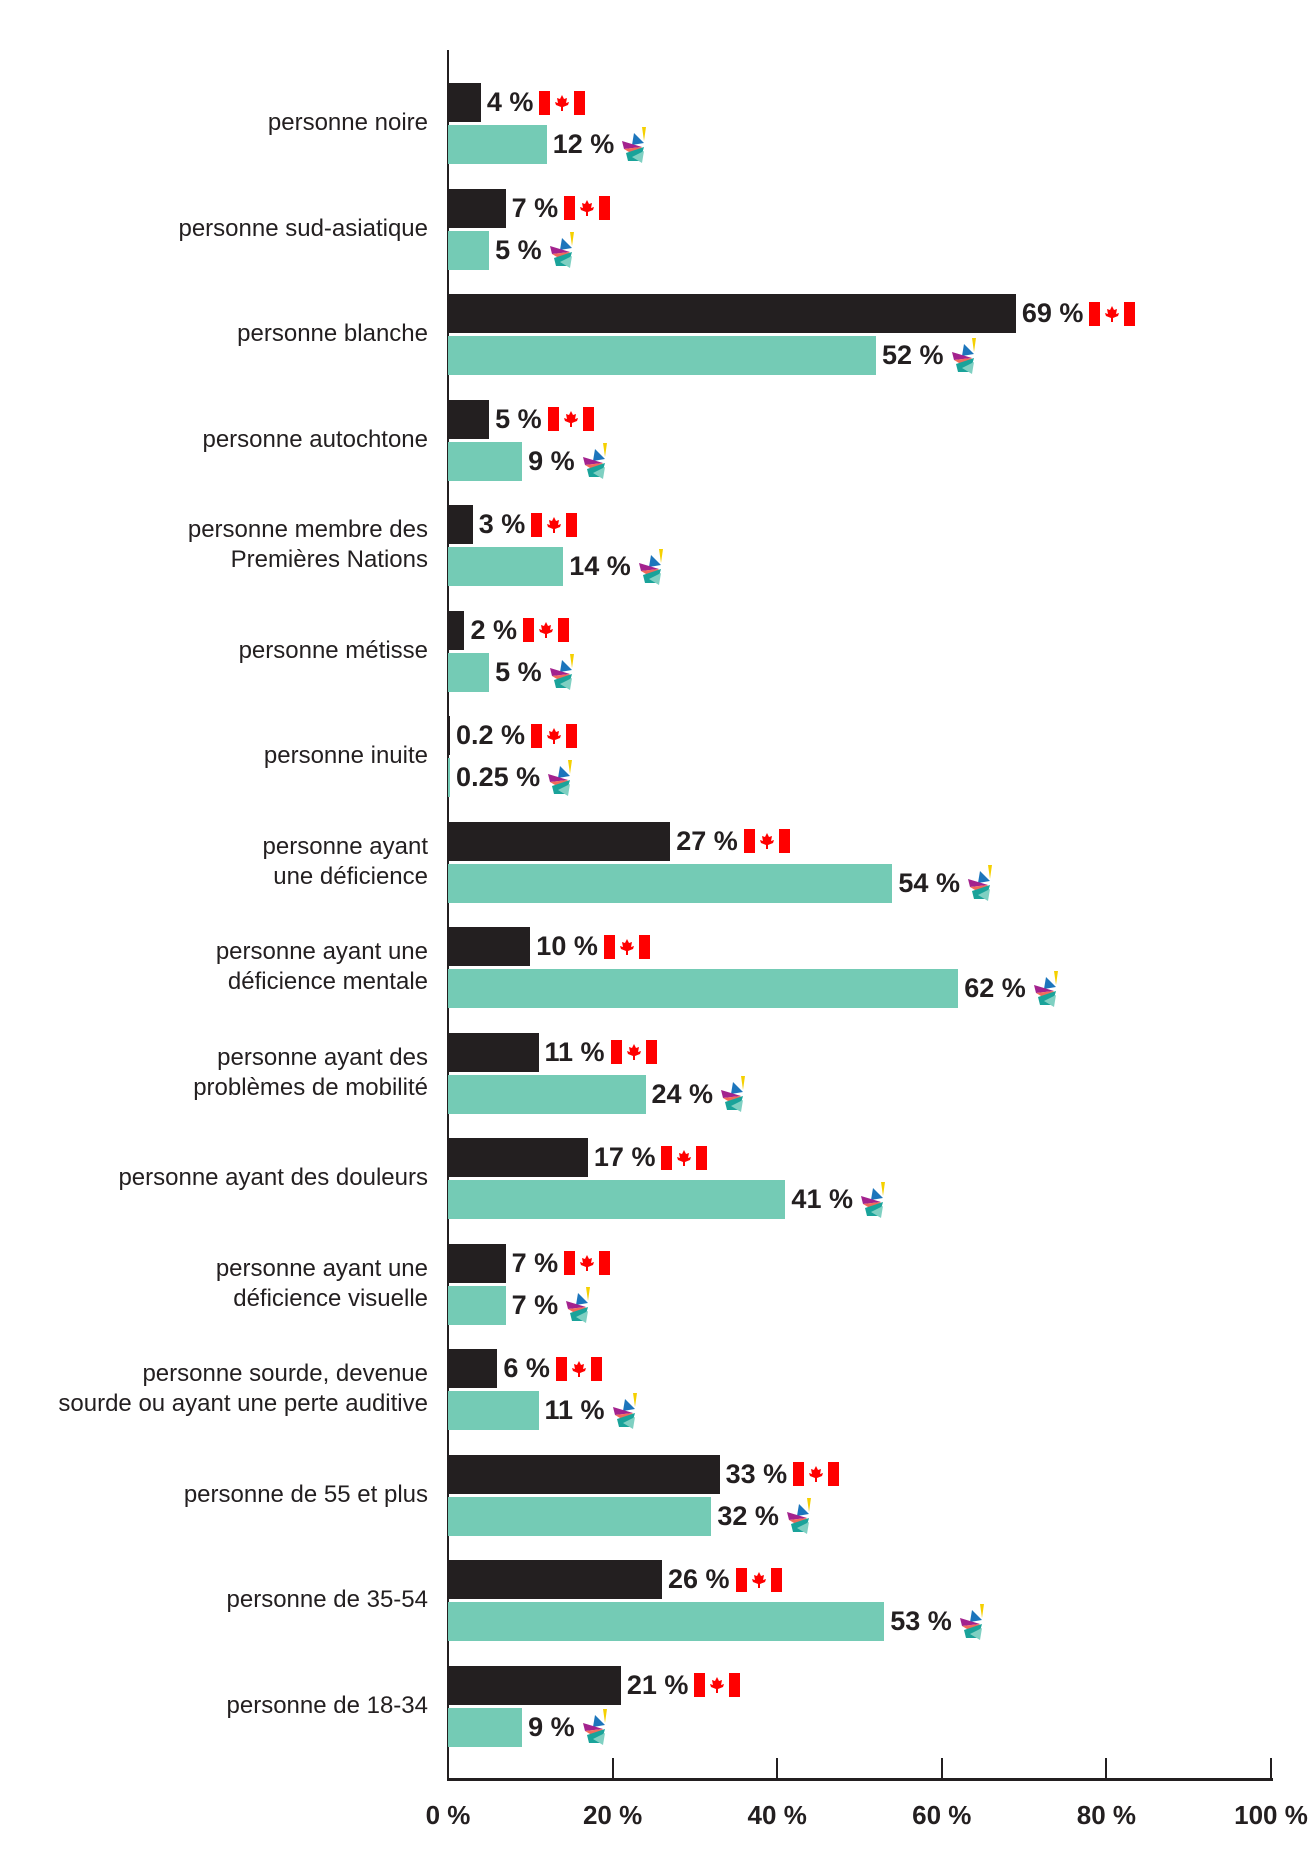  Describe the element at coordinates (307, 544) in the screenshot. I see `category-label: personne membre des Premières Nations` at that location.